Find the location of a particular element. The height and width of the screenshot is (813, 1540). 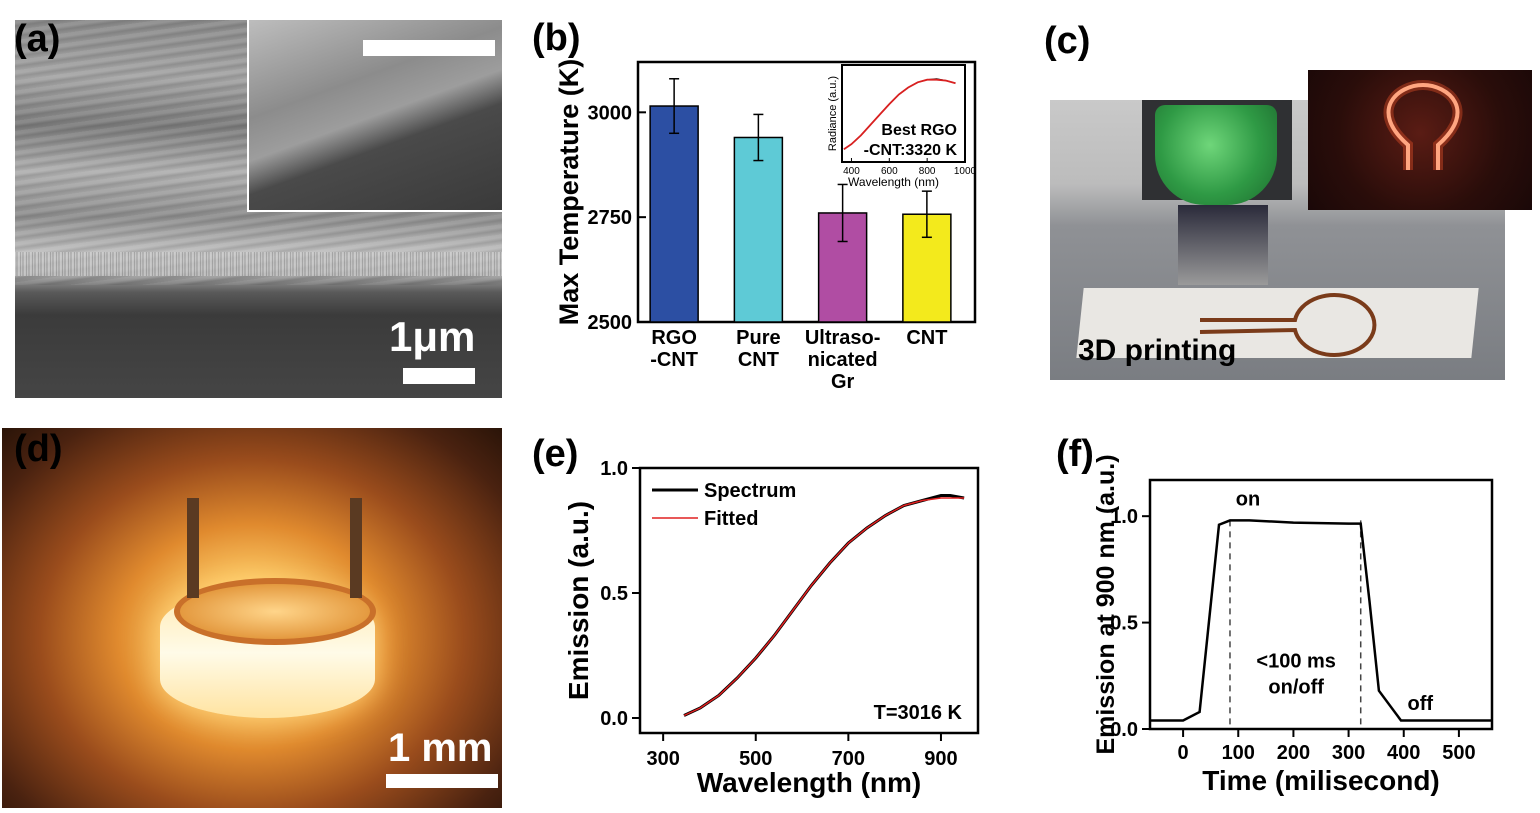

y-tick-label-b: 2500 is located at coordinates (610, 323).